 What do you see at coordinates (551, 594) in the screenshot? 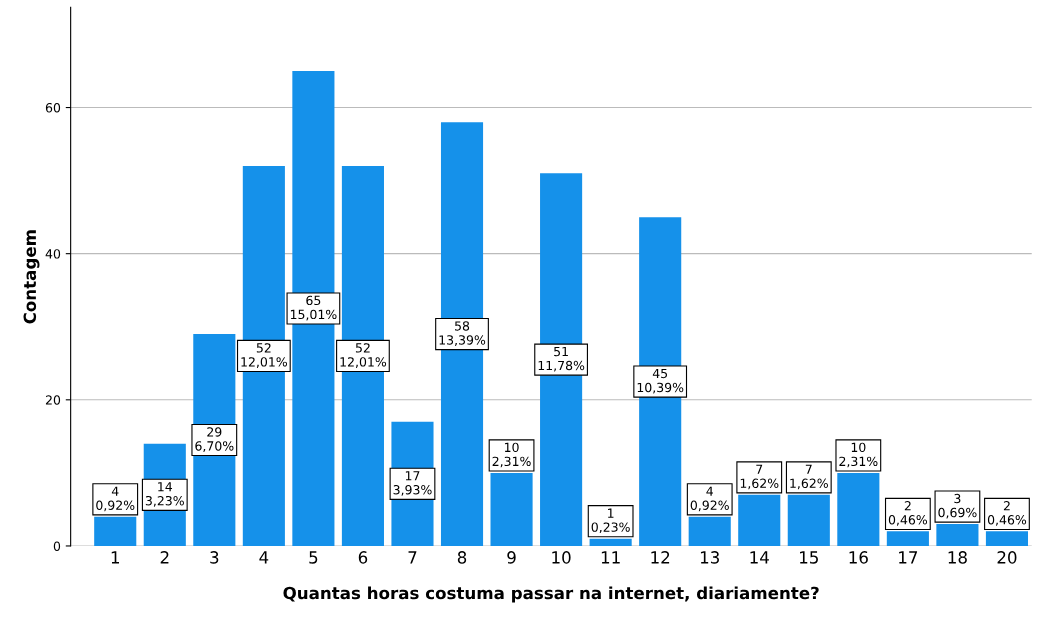
I see `x-axis-title: Quantas horas costuma passar na internet, diariamente?` at bounding box center [551, 594].